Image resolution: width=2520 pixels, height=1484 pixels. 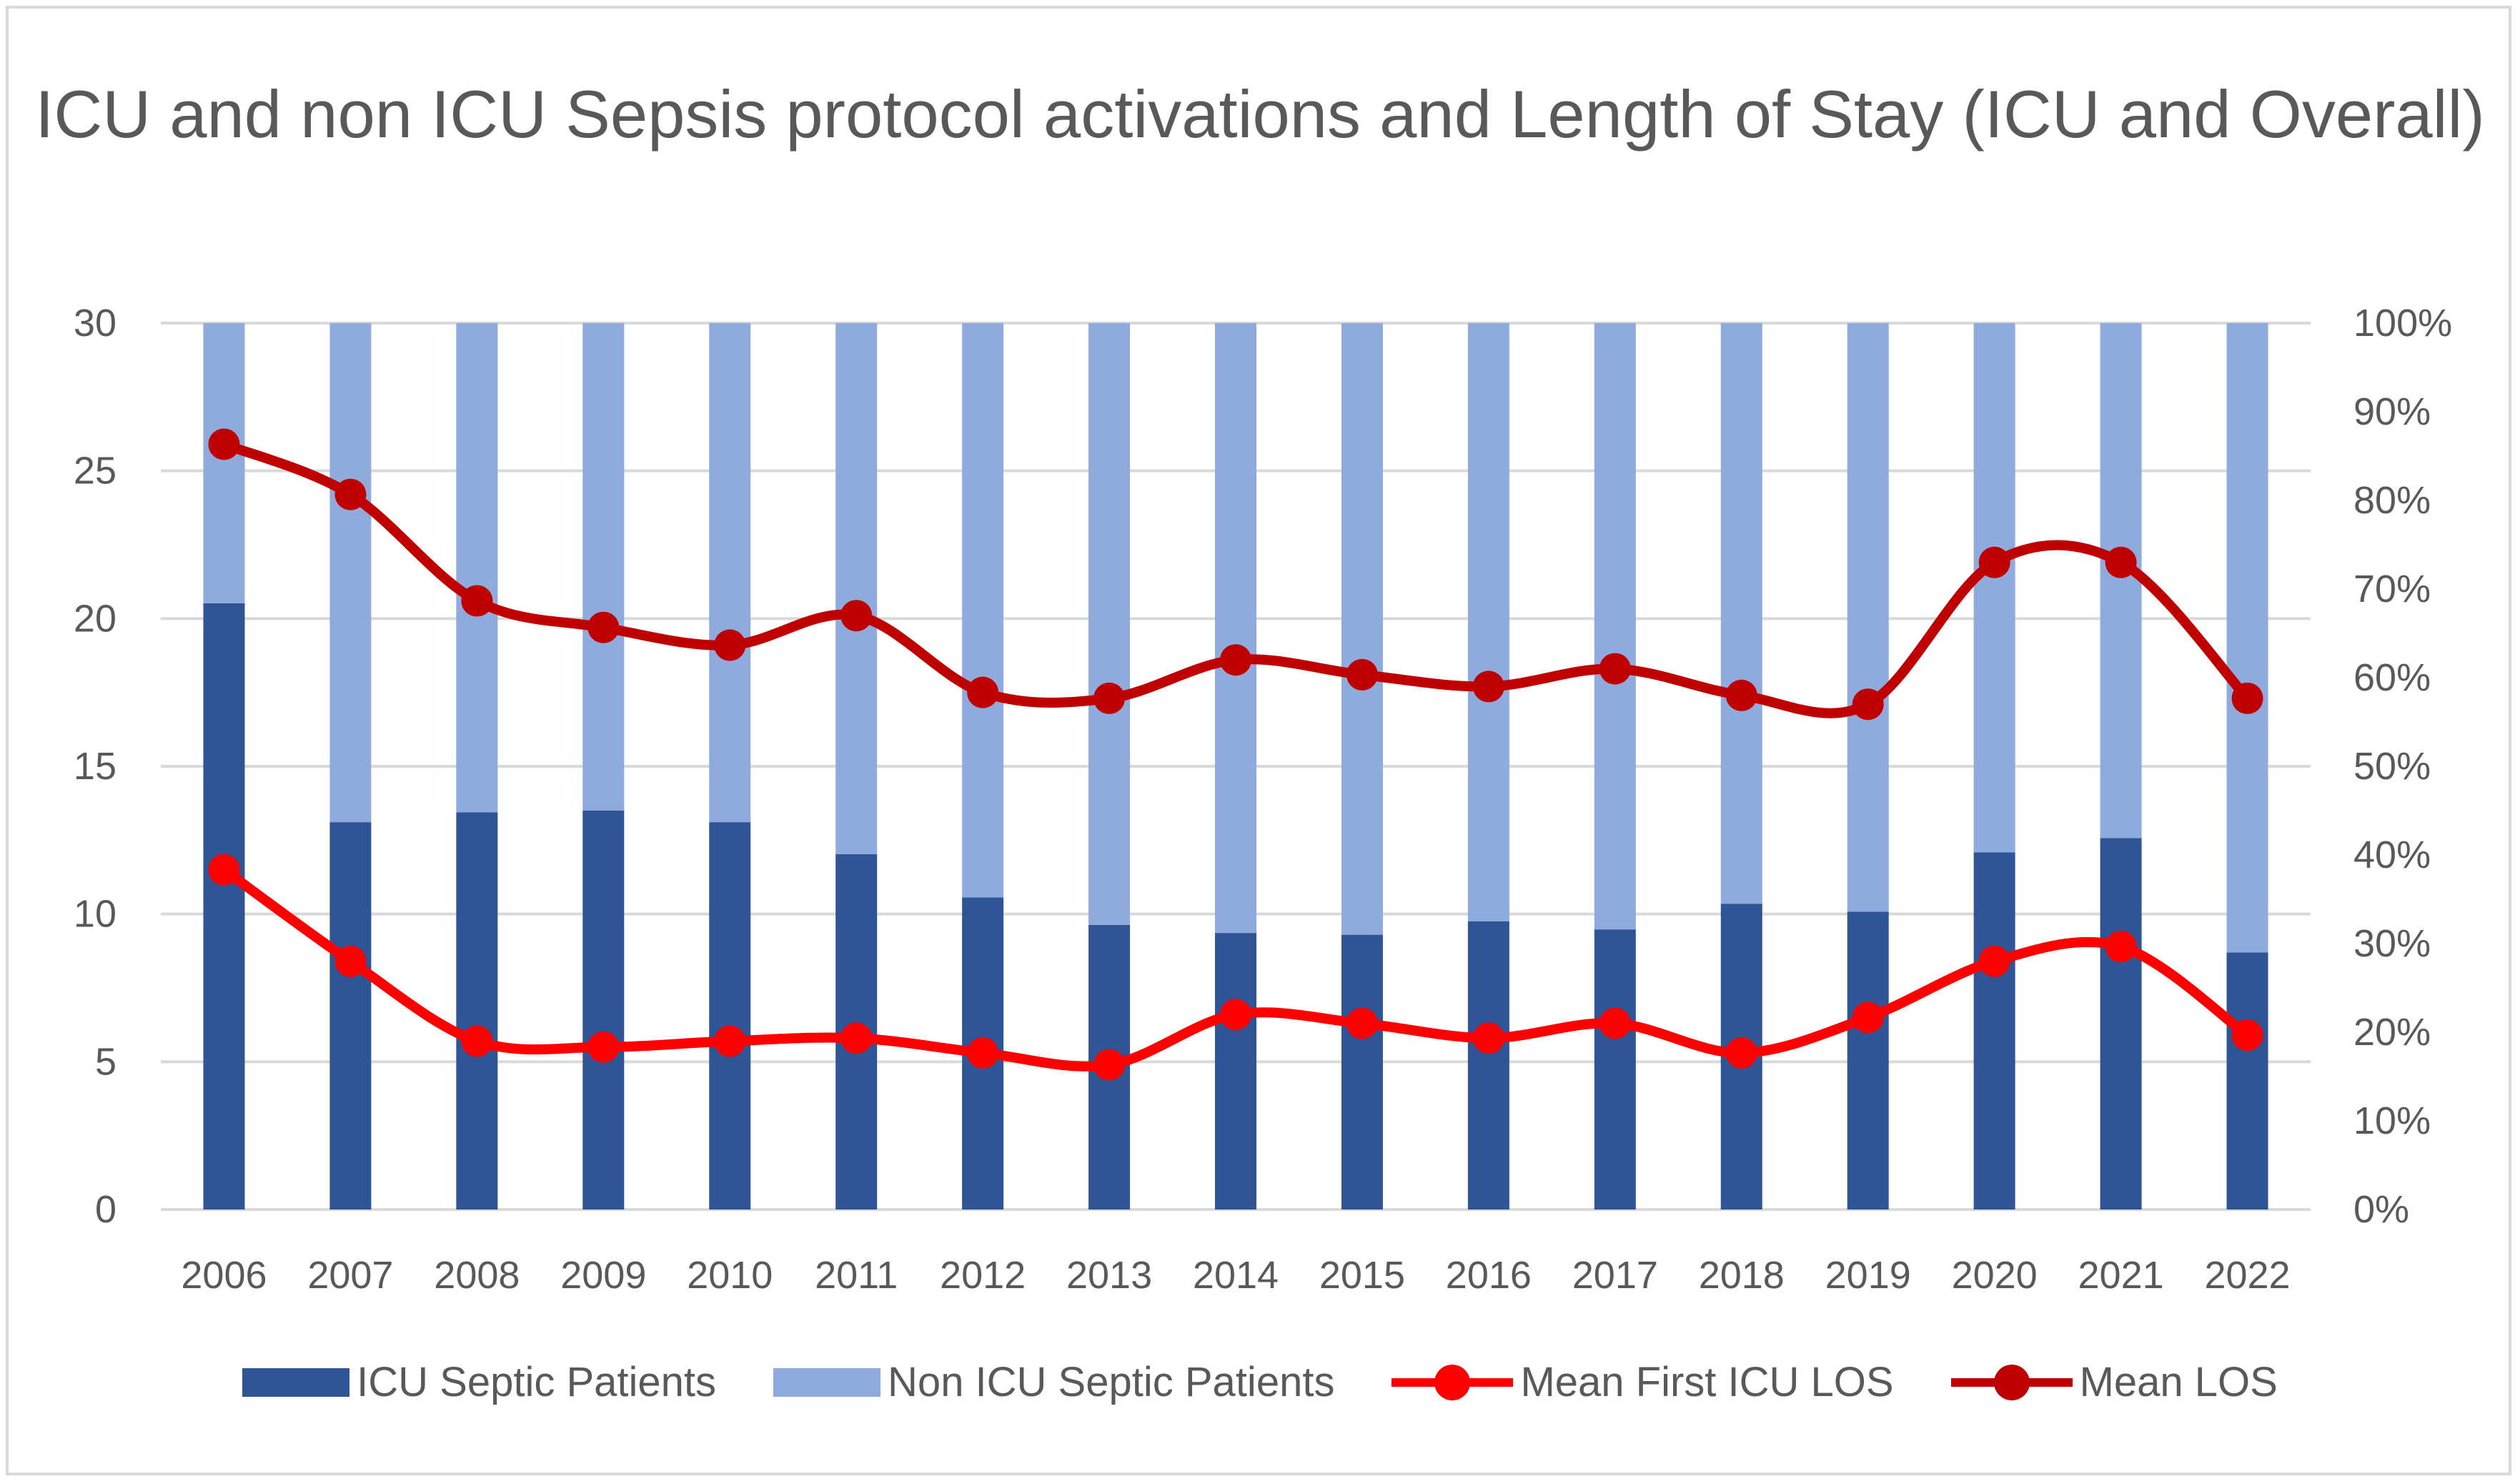 What do you see at coordinates (2392, 1120) in the screenshot?
I see `right-tick-label: 10%` at bounding box center [2392, 1120].